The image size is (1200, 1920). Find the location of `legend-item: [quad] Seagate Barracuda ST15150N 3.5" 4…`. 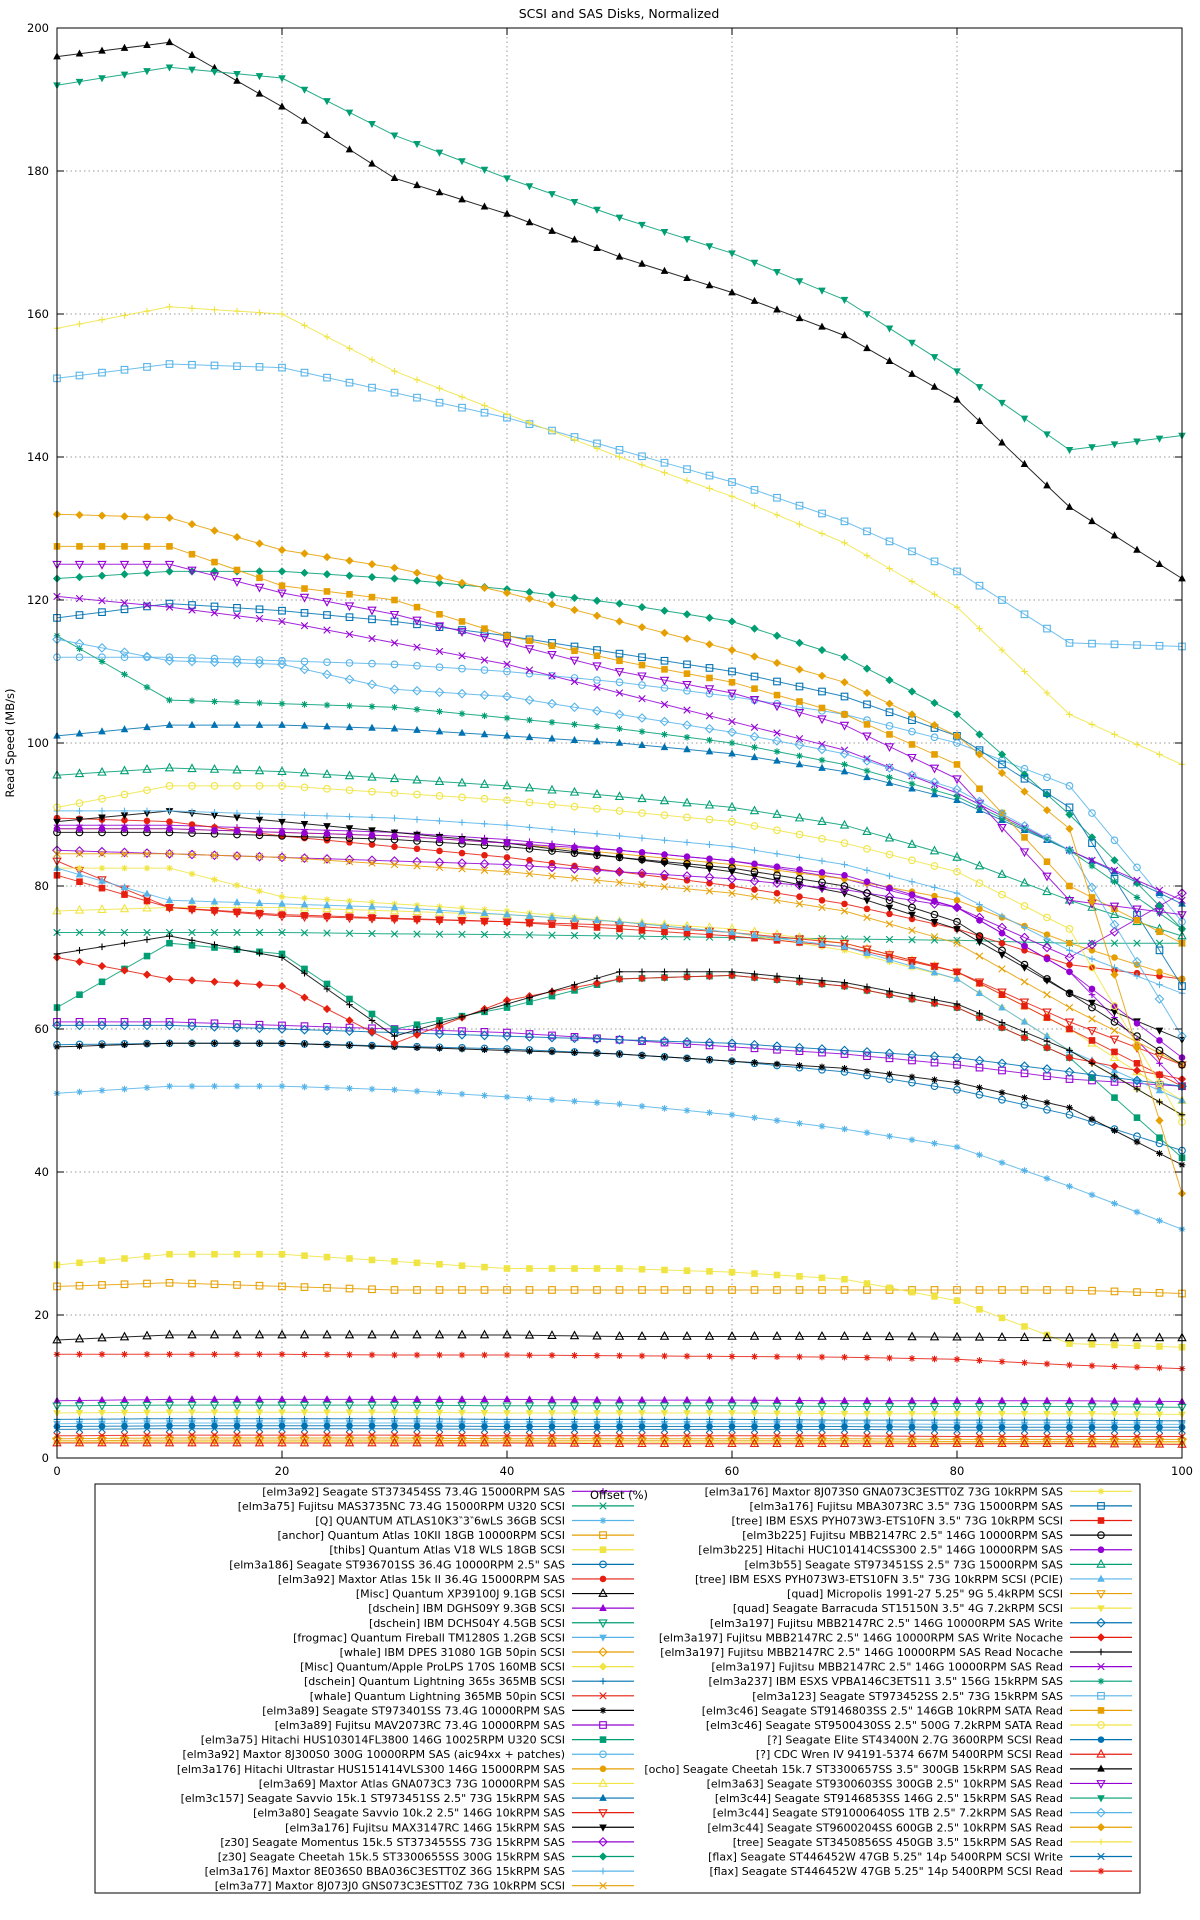

legend-item: [quad] Seagate Barracuda ST15150N 3.5" 4… is located at coordinates (932, 1608).